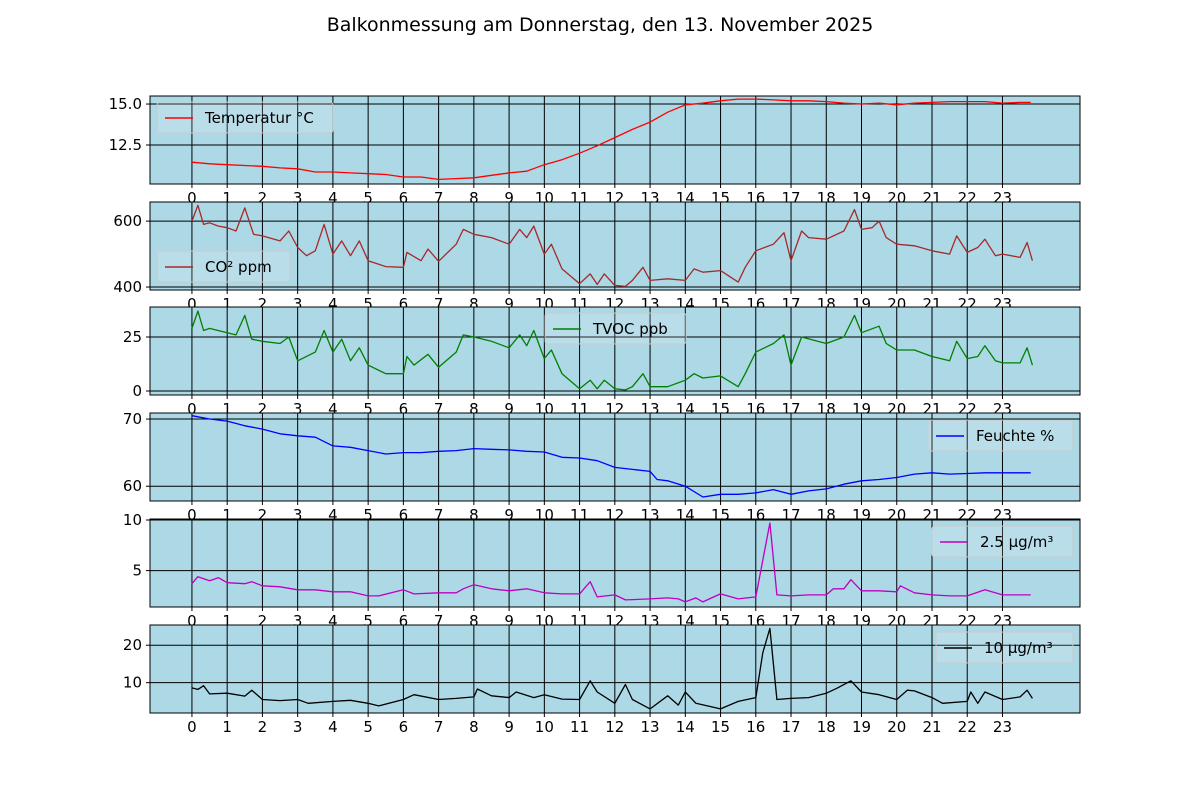 The height and width of the screenshot is (804, 1200). Describe the element at coordinates (685, 727) in the screenshot. I see `x-tick-label: 14` at that location.